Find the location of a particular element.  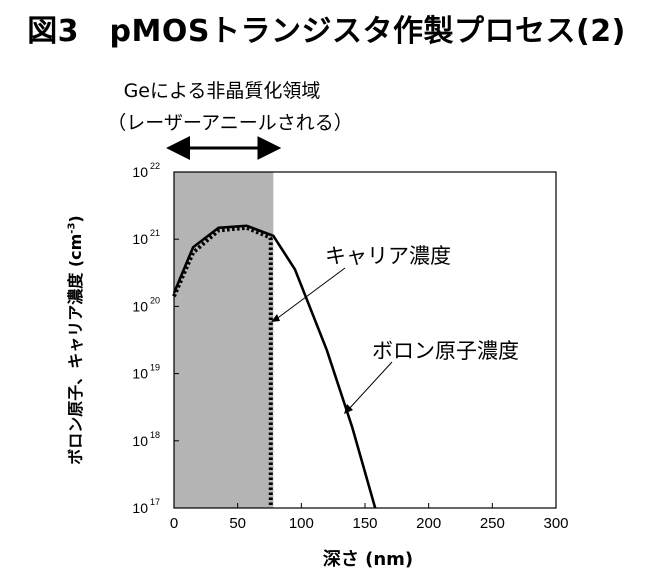

x-tick-label: 150 is located at coordinates (364, 523).